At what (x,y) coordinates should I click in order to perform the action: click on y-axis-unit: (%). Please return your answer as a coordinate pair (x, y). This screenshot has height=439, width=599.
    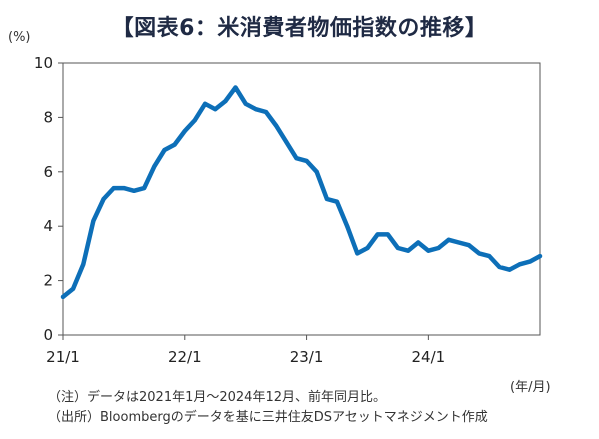
    Looking at the image, I should click on (19, 37).